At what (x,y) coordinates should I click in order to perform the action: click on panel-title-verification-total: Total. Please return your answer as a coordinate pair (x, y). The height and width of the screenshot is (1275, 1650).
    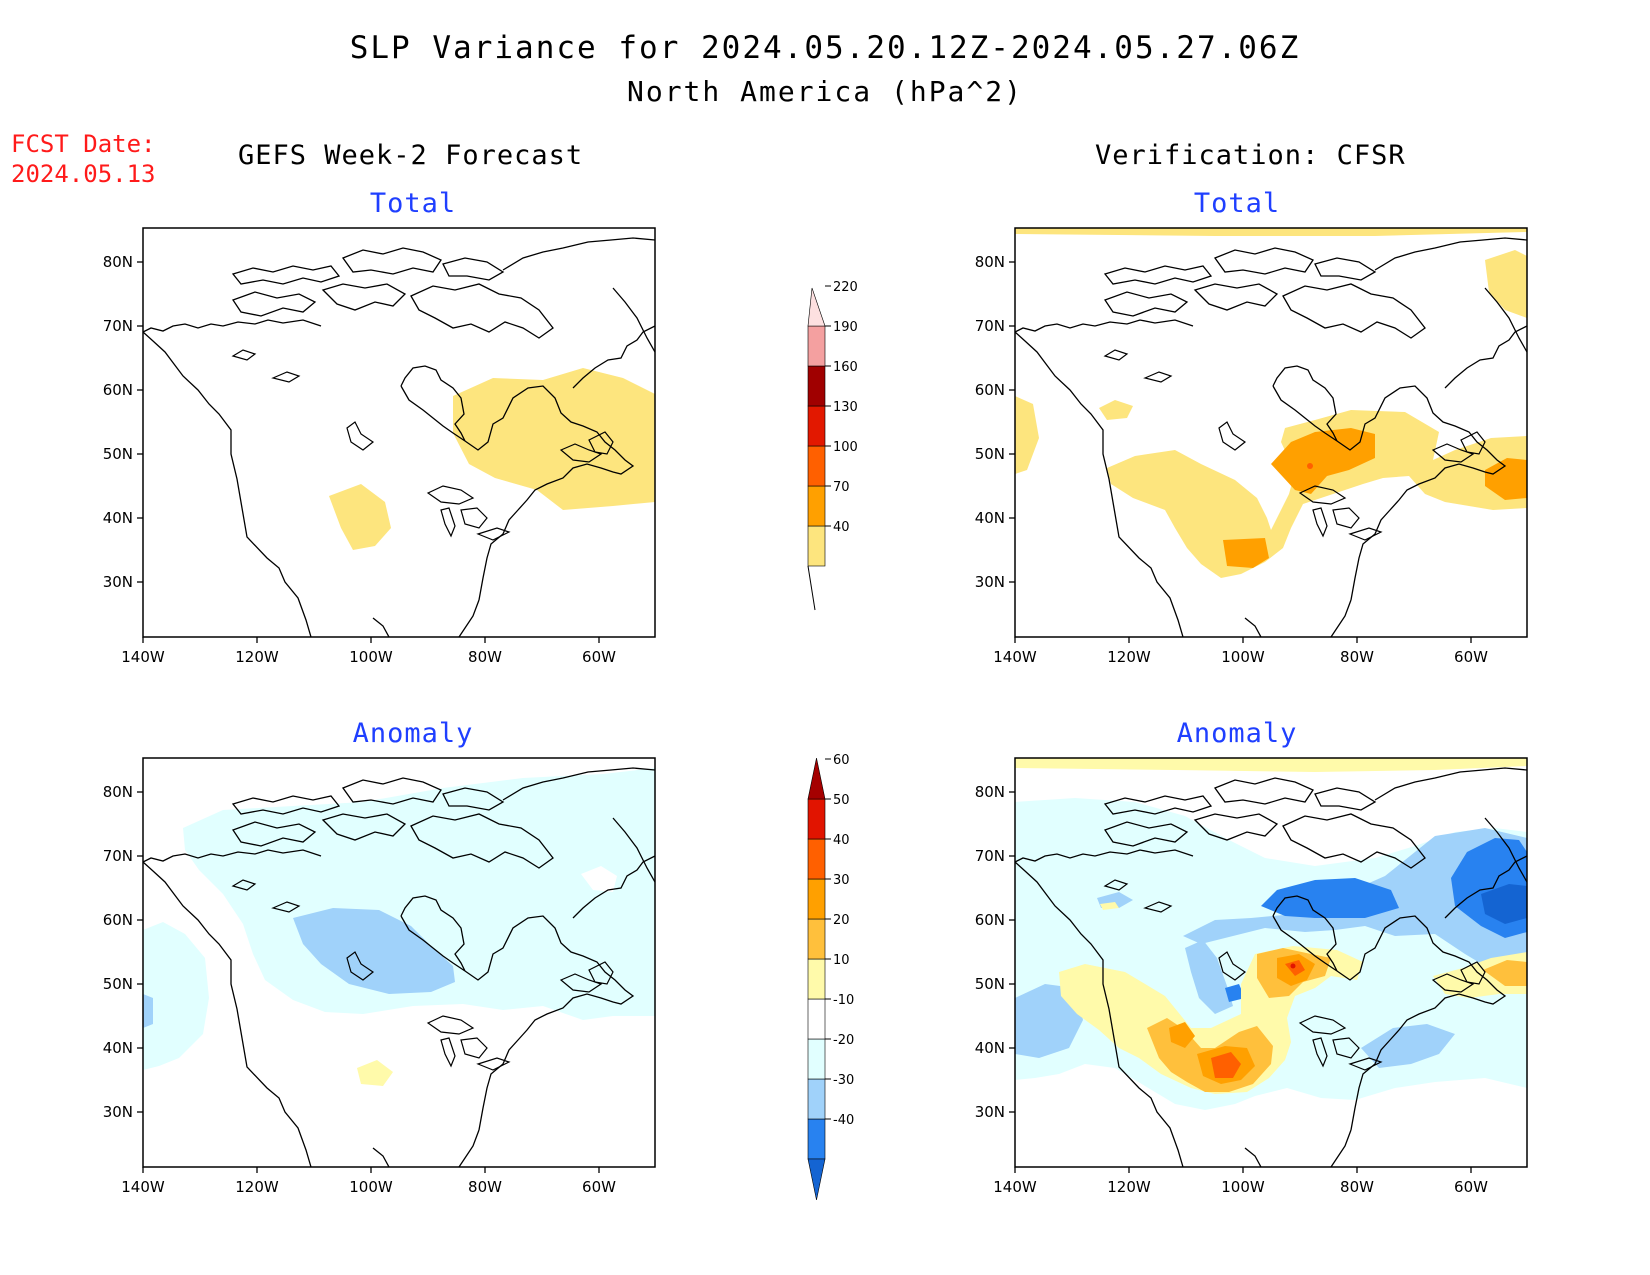
    Looking at the image, I should click on (1237, 203).